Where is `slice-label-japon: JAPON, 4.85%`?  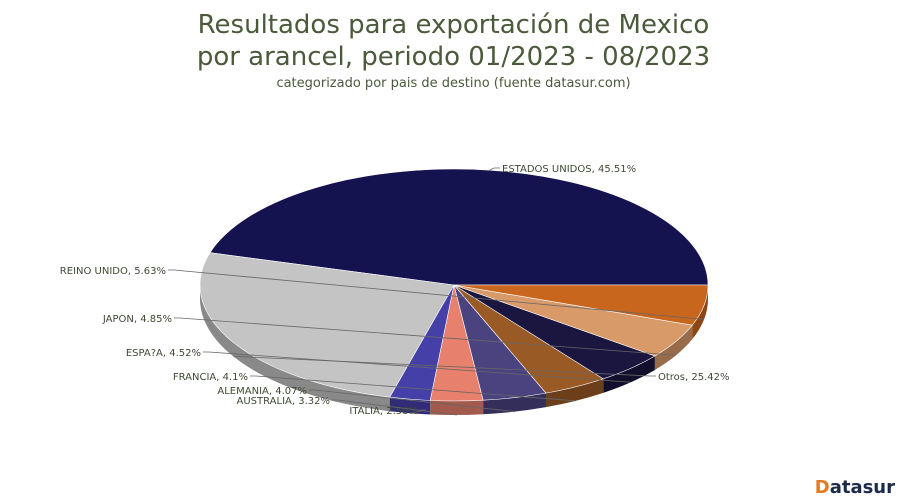
slice-label-japon: JAPON, 4.85% is located at coordinates (137, 319).